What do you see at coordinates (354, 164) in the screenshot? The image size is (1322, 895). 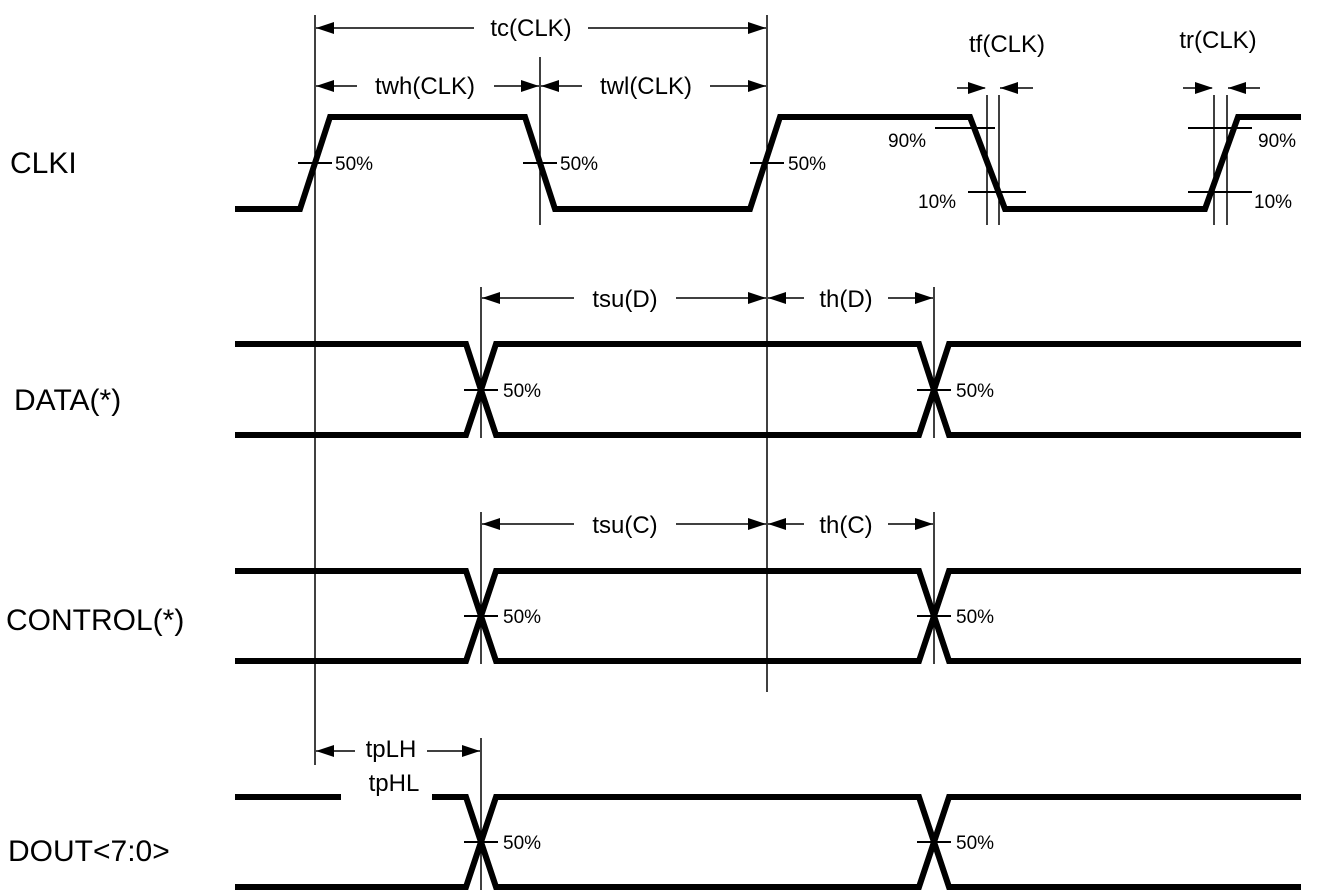 I see `clk-50-label-1: 50%` at bounding box center [354, 164].